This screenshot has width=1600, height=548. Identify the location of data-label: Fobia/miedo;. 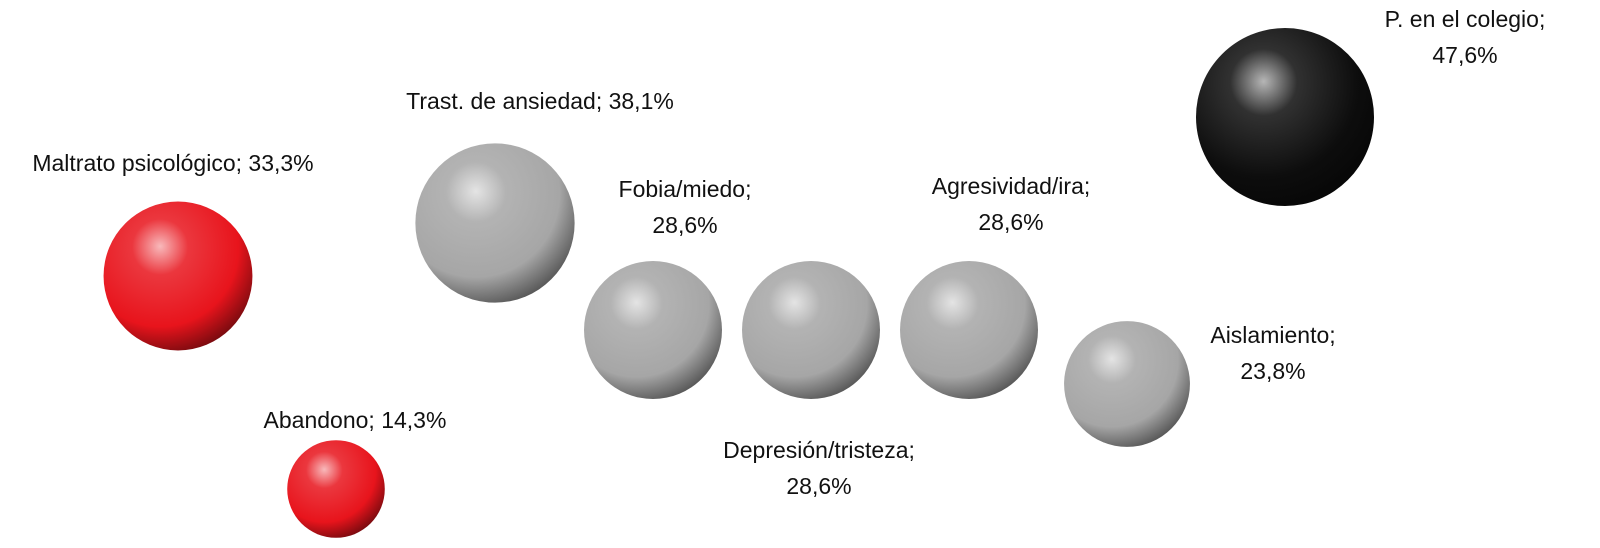
(685, 189).